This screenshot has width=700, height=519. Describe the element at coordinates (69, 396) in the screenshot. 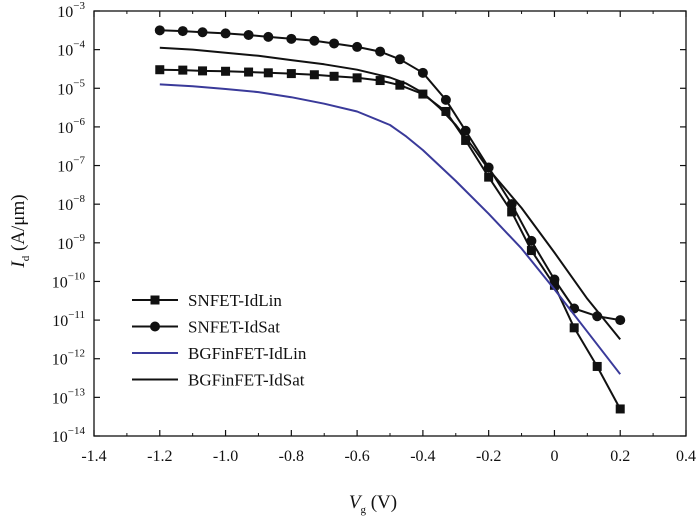

I see `y-tick-label: 10⁻¹³` at that location.